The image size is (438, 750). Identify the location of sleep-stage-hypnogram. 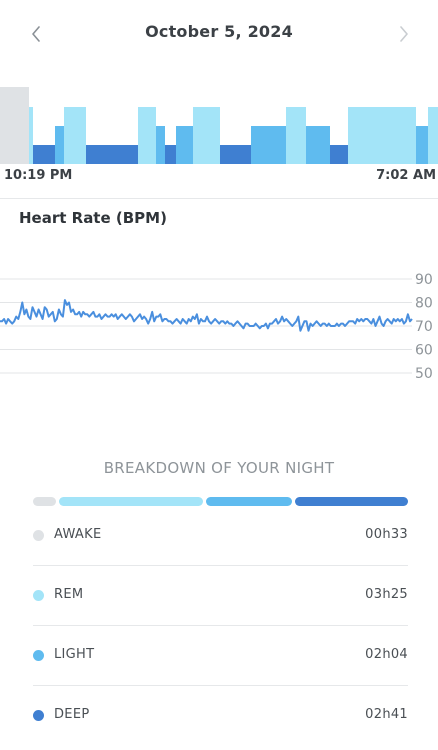
(219, 125).